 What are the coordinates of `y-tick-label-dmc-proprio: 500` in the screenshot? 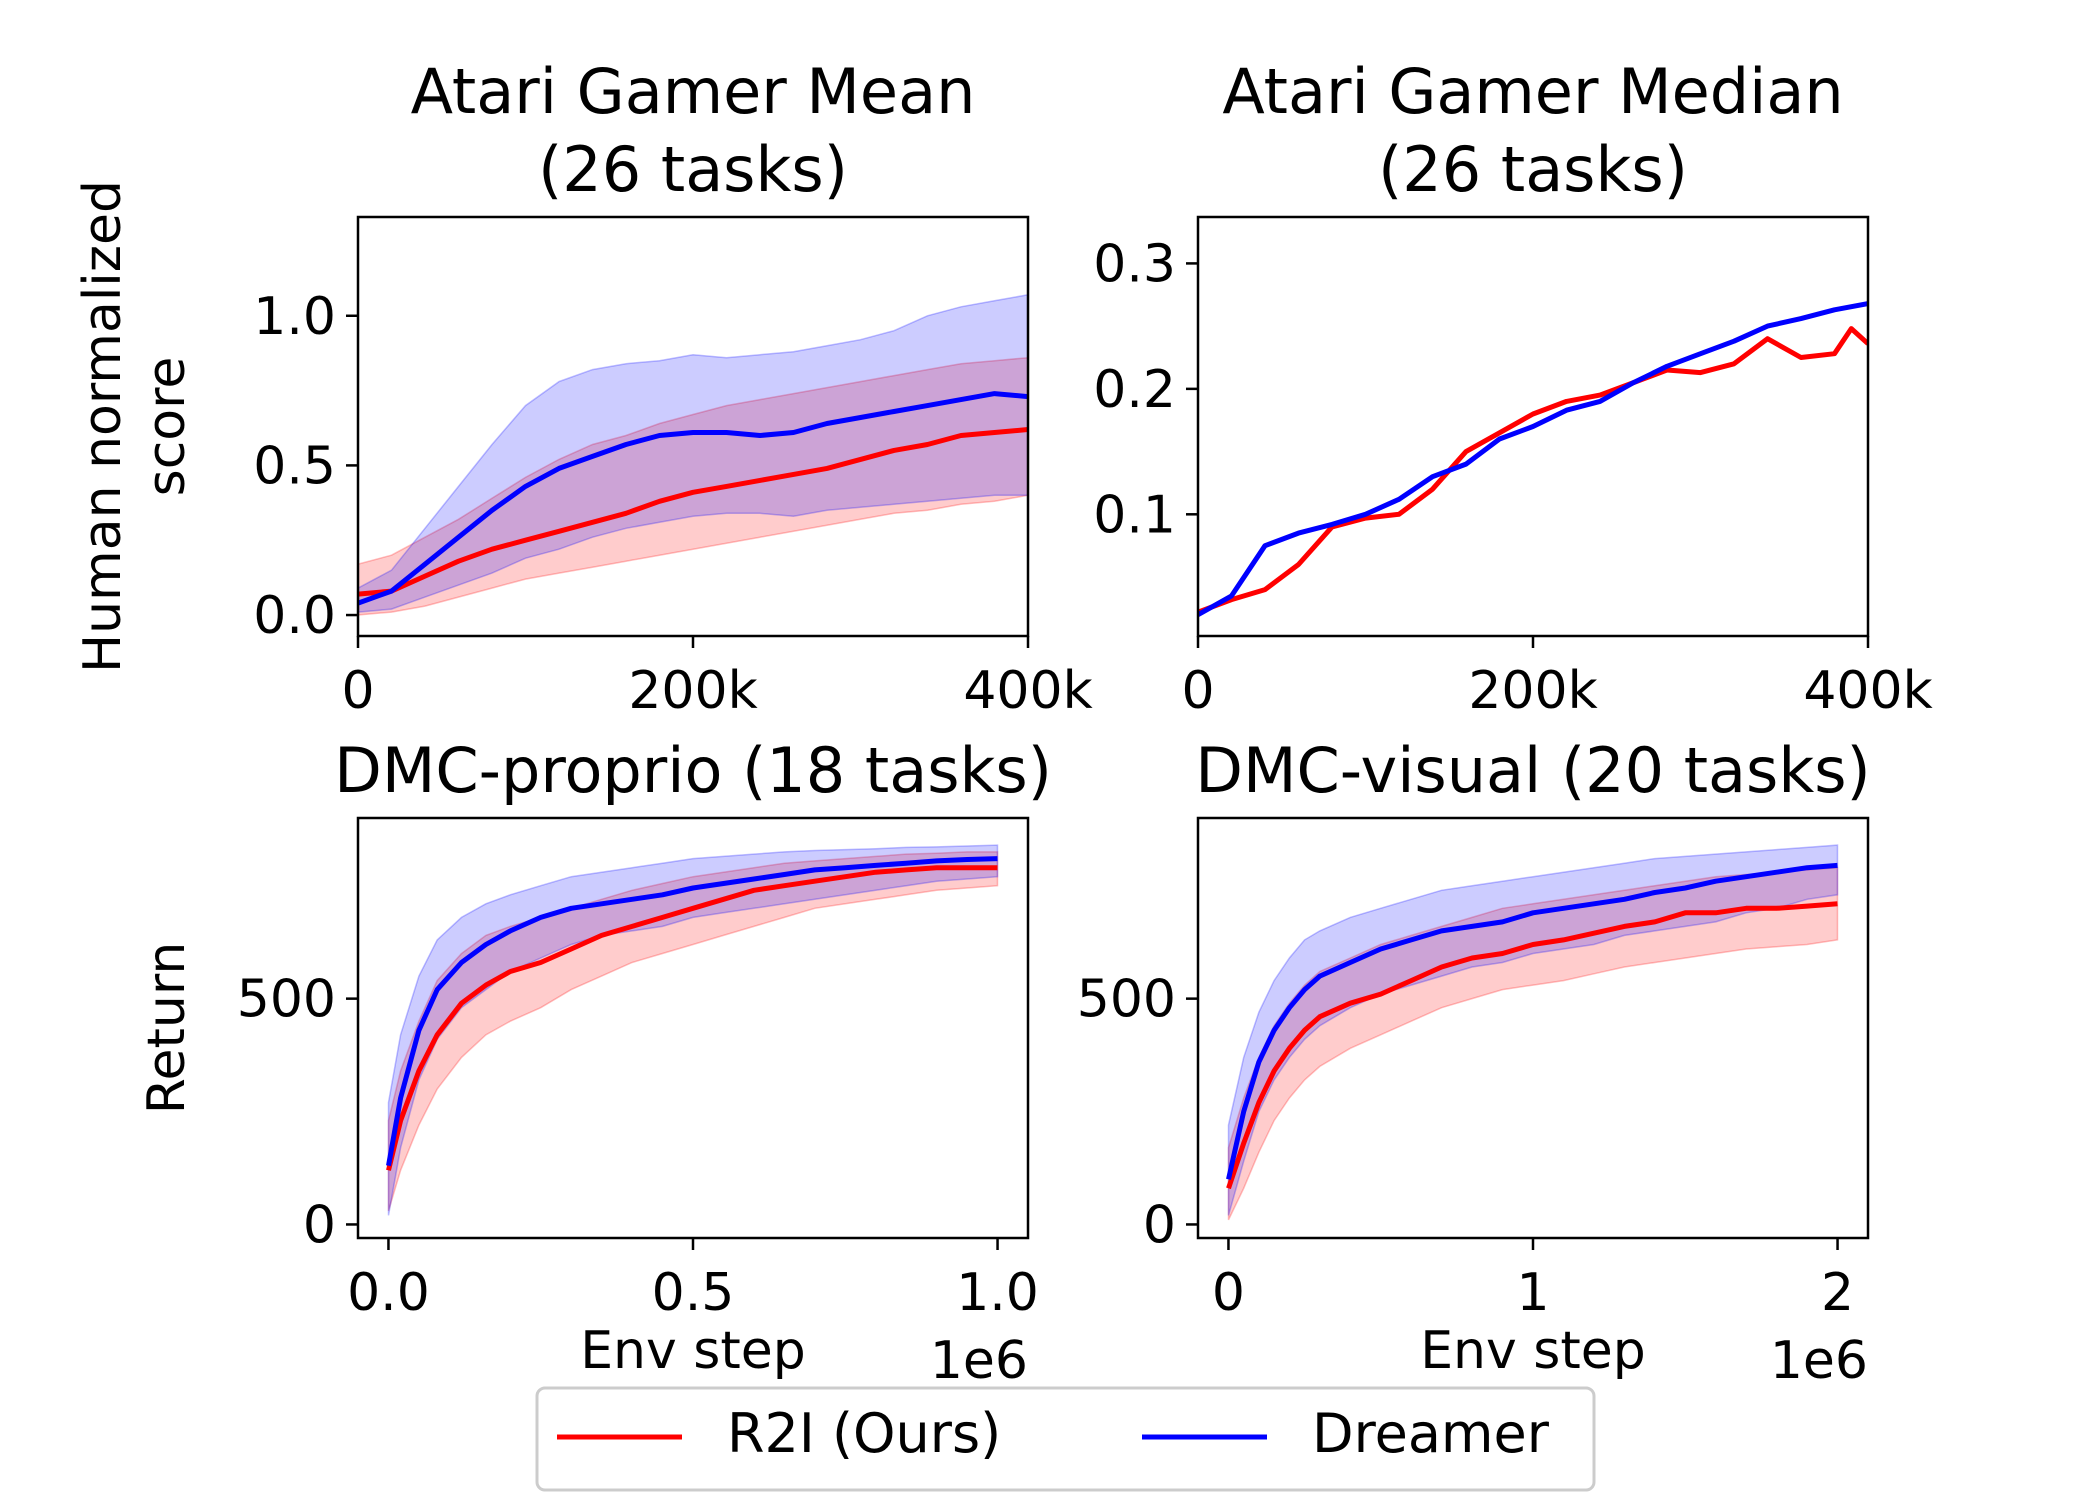 It's located at (286, 1000).